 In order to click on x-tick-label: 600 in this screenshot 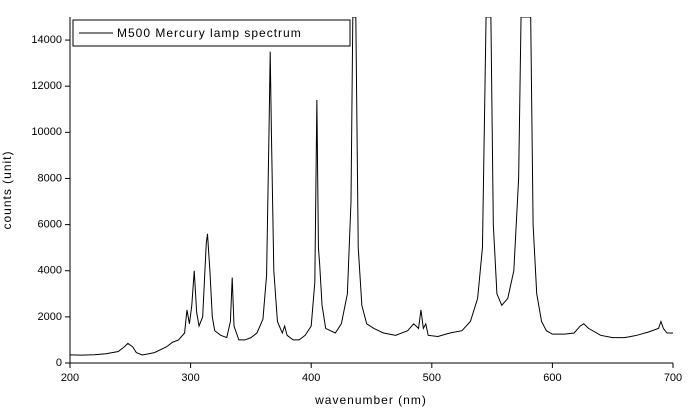, I will do `click(552, 378)`.